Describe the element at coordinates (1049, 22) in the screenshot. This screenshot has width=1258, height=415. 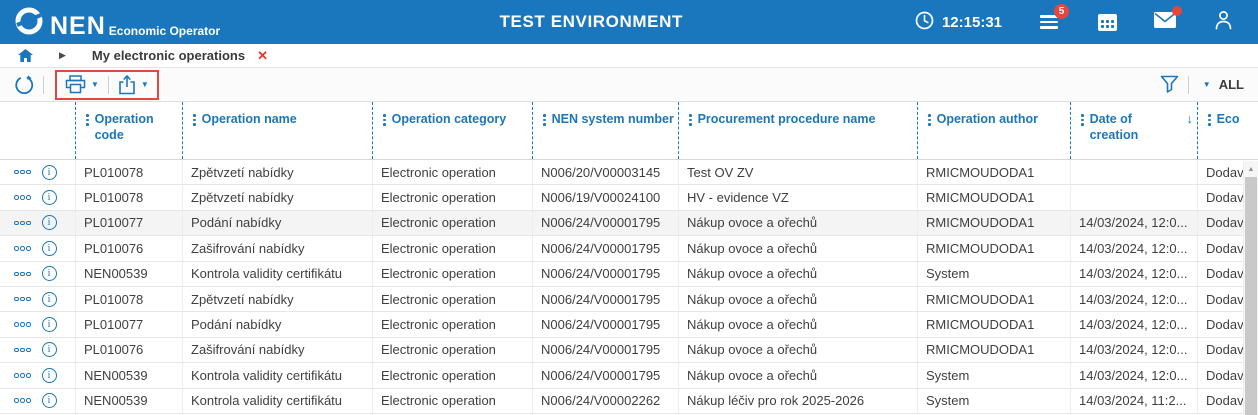
I see `tasks-icon` at that location.